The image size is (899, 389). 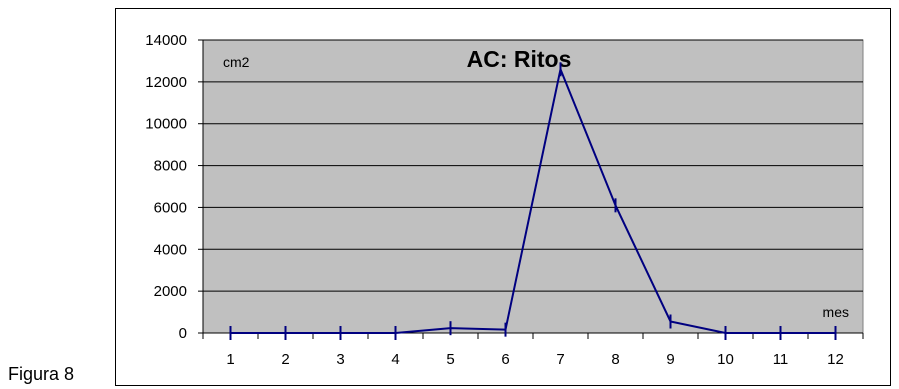 What do you see at coordinates (725, 359) in the screenshot?
I see `x-tick-label: 10` at bounding box center [725, 359].